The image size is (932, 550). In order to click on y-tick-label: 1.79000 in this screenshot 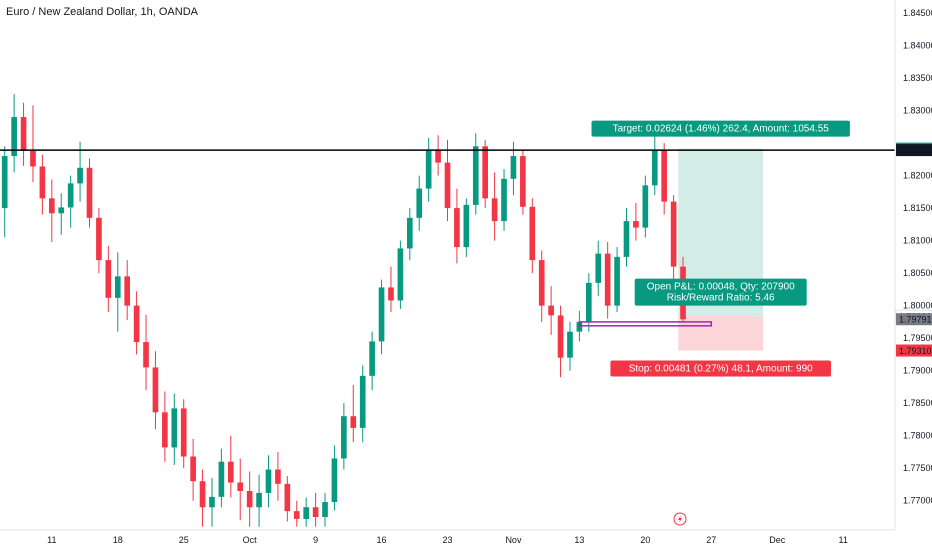, I will do `click(917, 371)`.